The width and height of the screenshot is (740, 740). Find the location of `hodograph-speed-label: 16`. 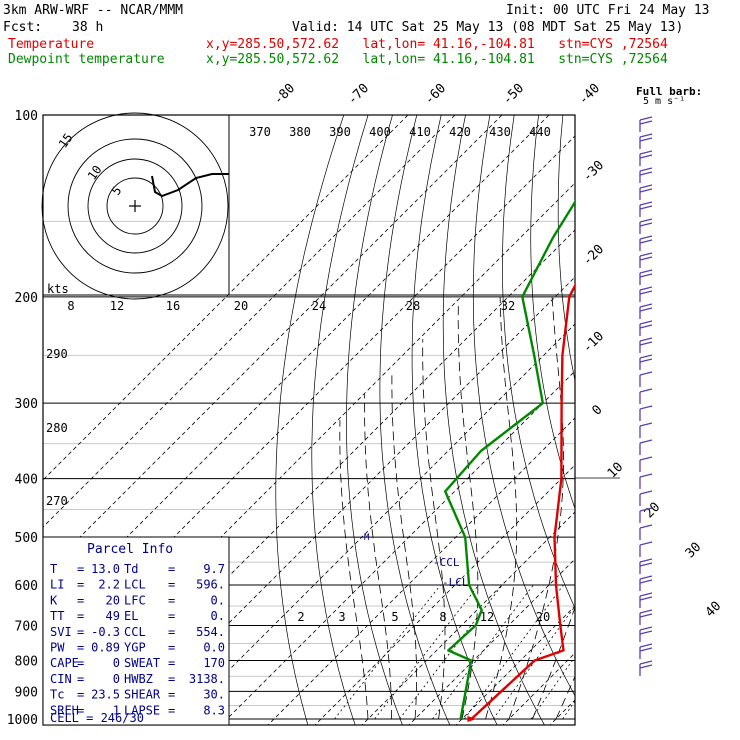

hodograph-speed-label: 16 is located at coordinates (173, 306).